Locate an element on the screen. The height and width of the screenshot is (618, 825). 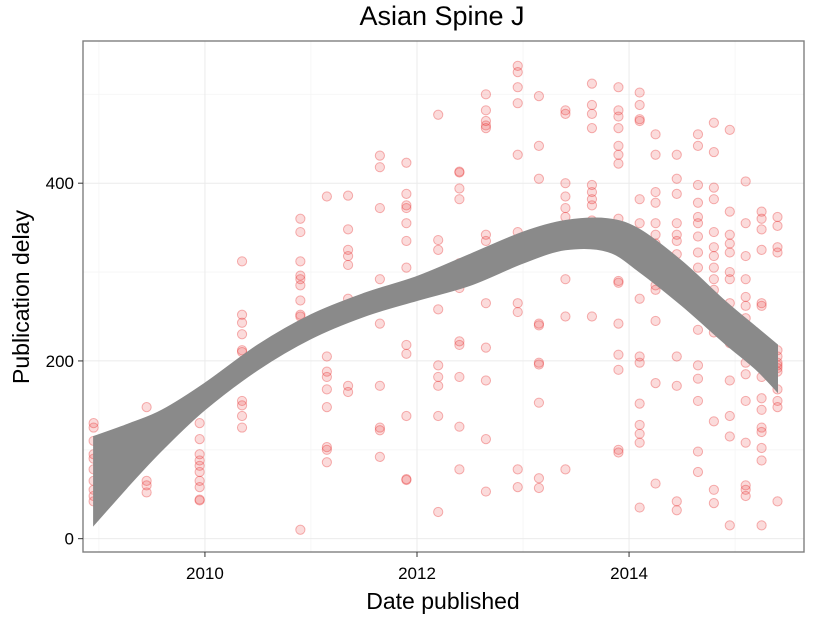
y-tick-label: 0 is located at coordinates (69, 539).